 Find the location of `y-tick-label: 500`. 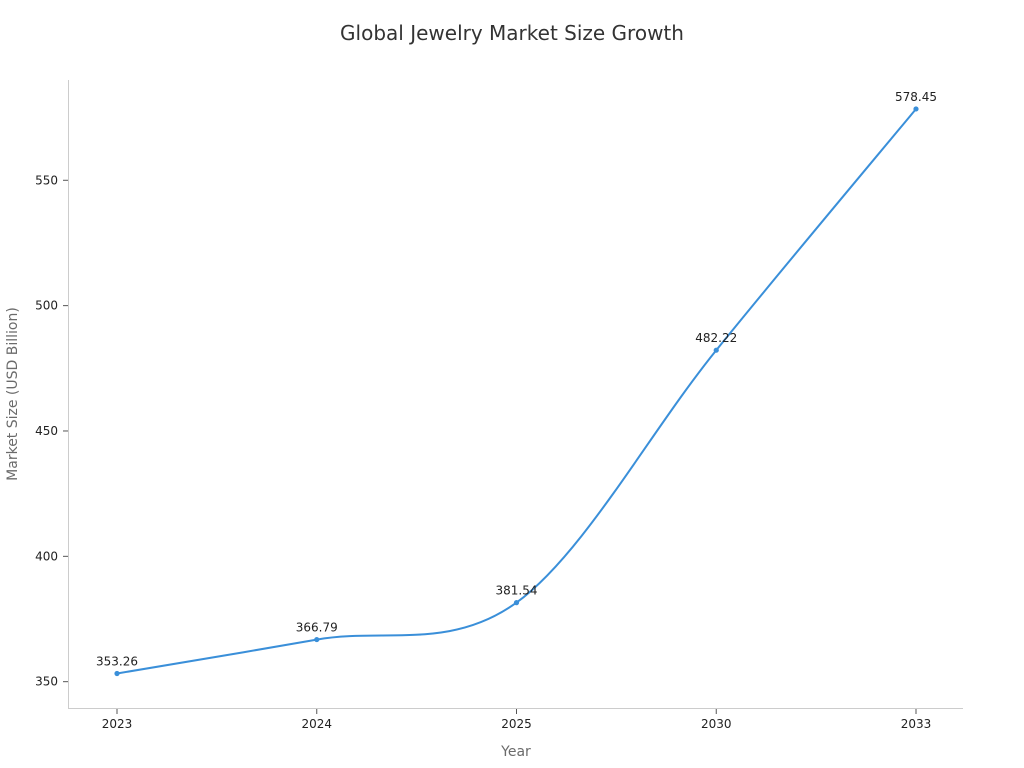

y-tick-label: 500 is located at coordinates (46, 306).